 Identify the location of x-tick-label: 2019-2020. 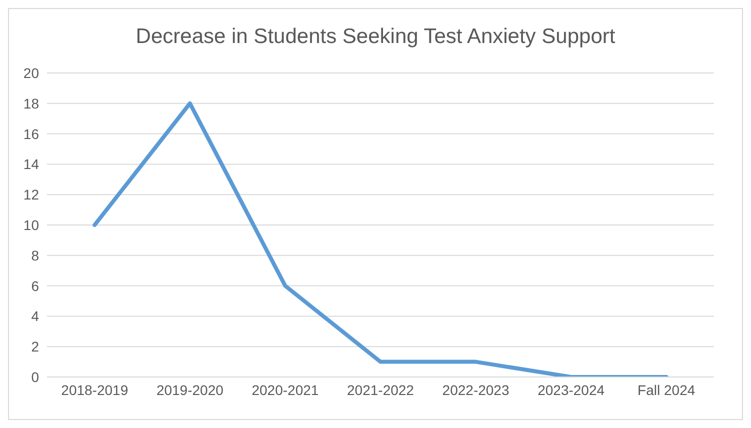
(190, 390).